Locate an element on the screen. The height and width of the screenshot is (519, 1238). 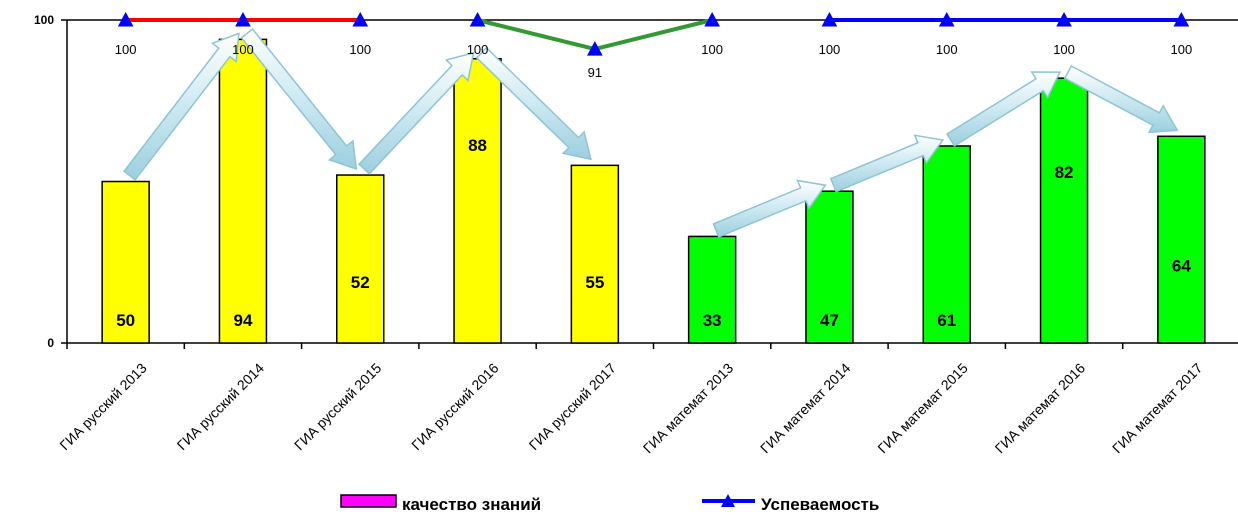
category-label: ГИА математ 2017 is located at coordinates (1157, 408).